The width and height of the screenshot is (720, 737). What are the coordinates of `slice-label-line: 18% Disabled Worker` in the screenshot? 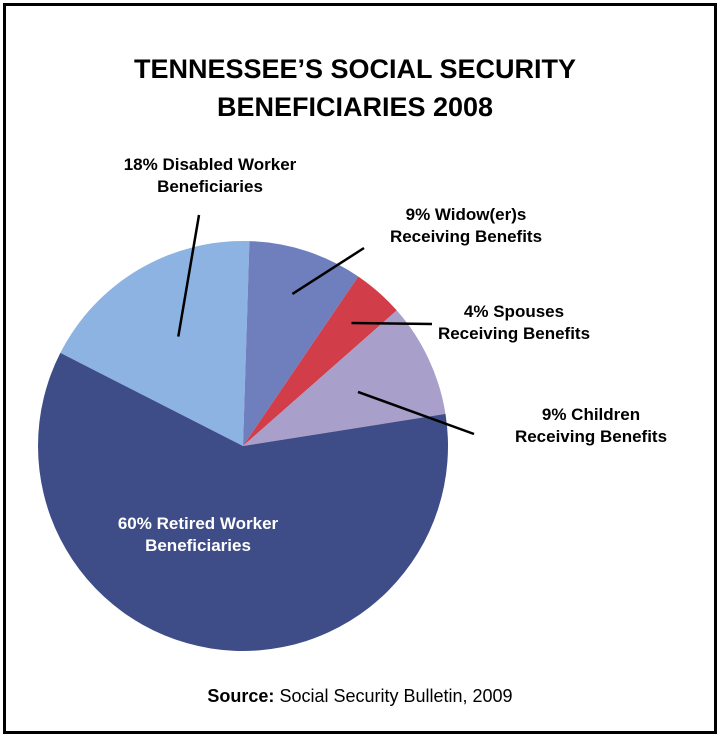 It's located at (210, 164).